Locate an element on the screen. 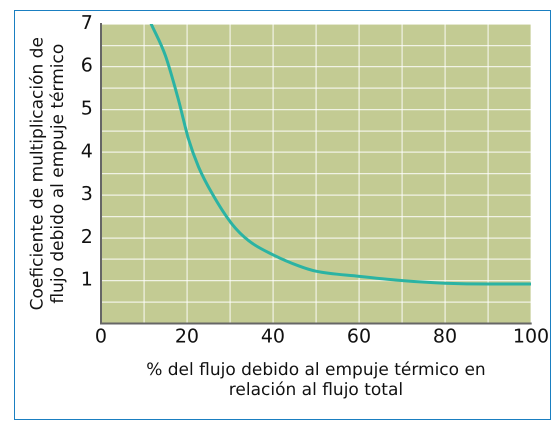 This screenshot has height=423, width=555. x-tick-label: 40 is located at coordinates (273, 337).